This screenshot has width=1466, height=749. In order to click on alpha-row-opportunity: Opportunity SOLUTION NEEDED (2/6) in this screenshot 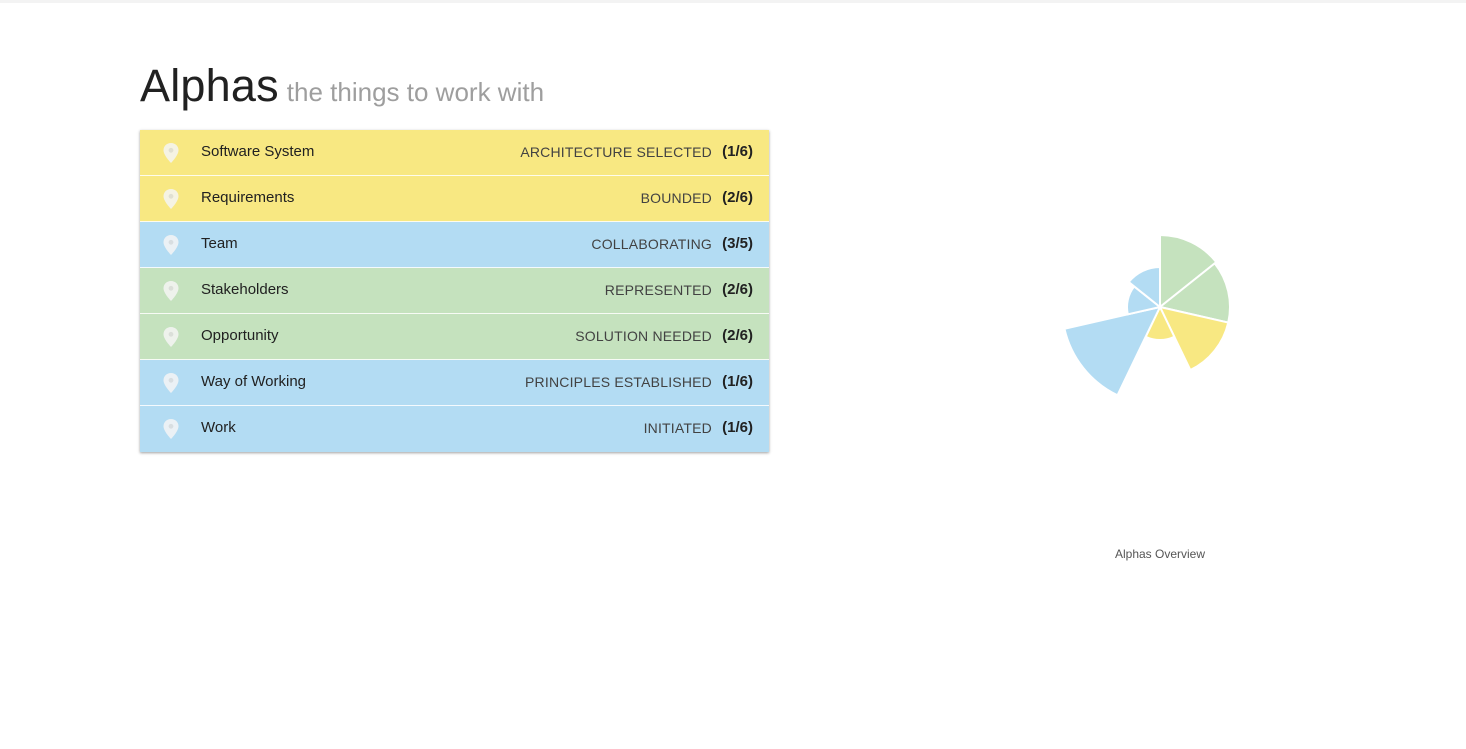, I will do `click(454, 337)`.